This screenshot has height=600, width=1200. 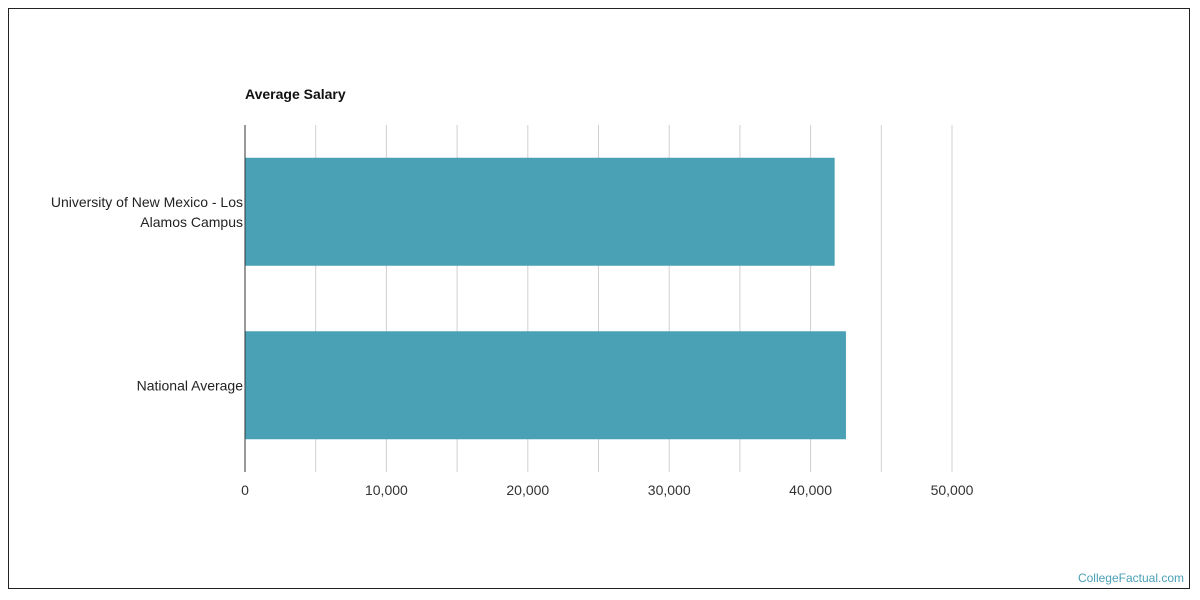 I want to click on tick-label: 40,000, so click(x=810, y=490).